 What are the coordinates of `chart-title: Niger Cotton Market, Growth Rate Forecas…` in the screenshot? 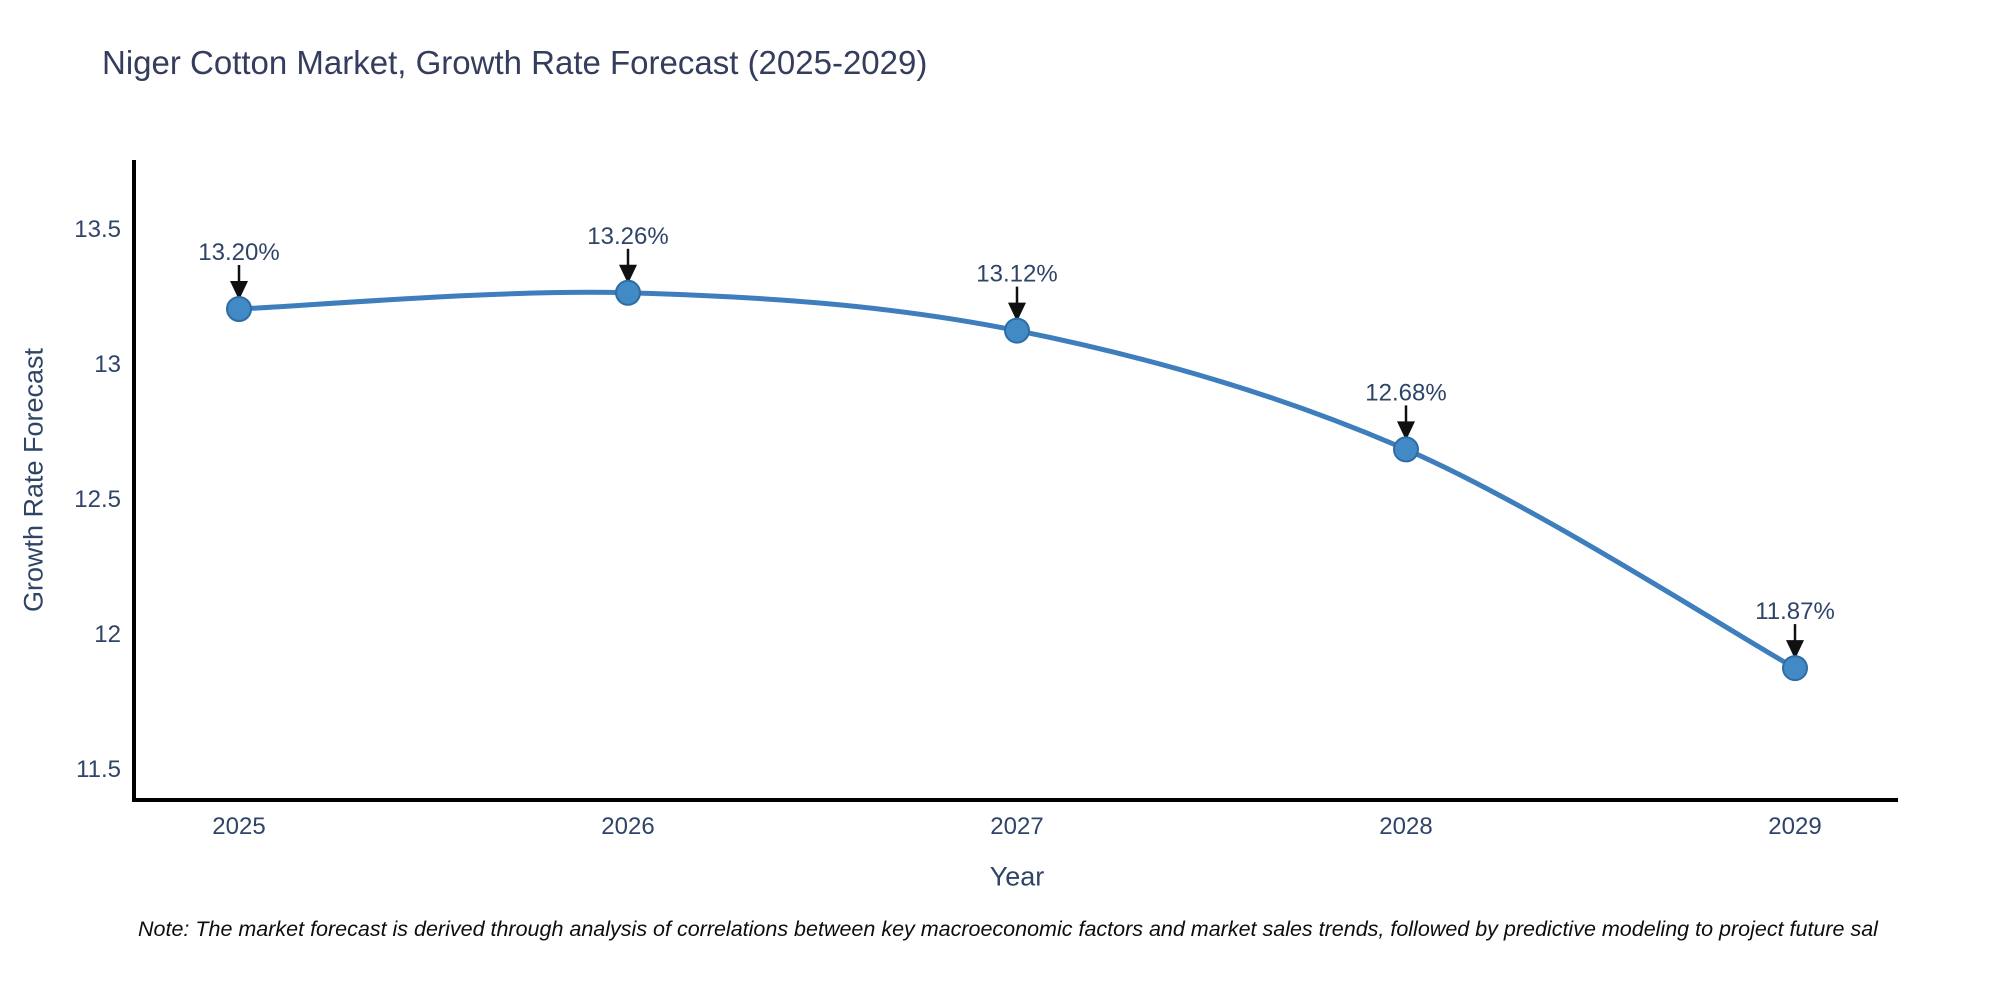 It's located at (515, 62).